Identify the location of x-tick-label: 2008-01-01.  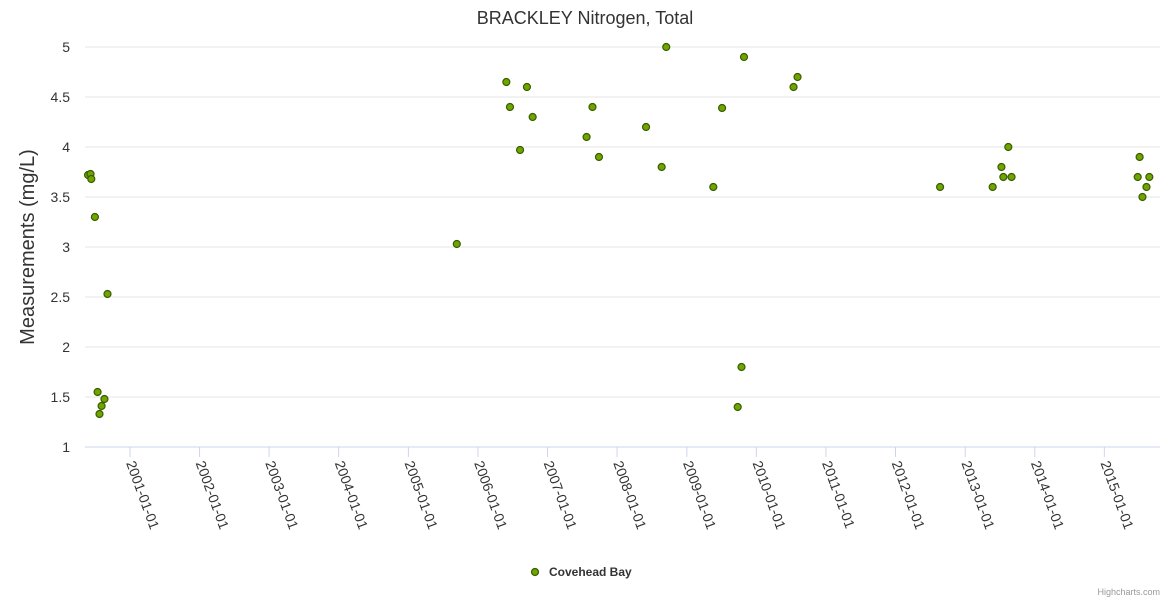
(630, 495).